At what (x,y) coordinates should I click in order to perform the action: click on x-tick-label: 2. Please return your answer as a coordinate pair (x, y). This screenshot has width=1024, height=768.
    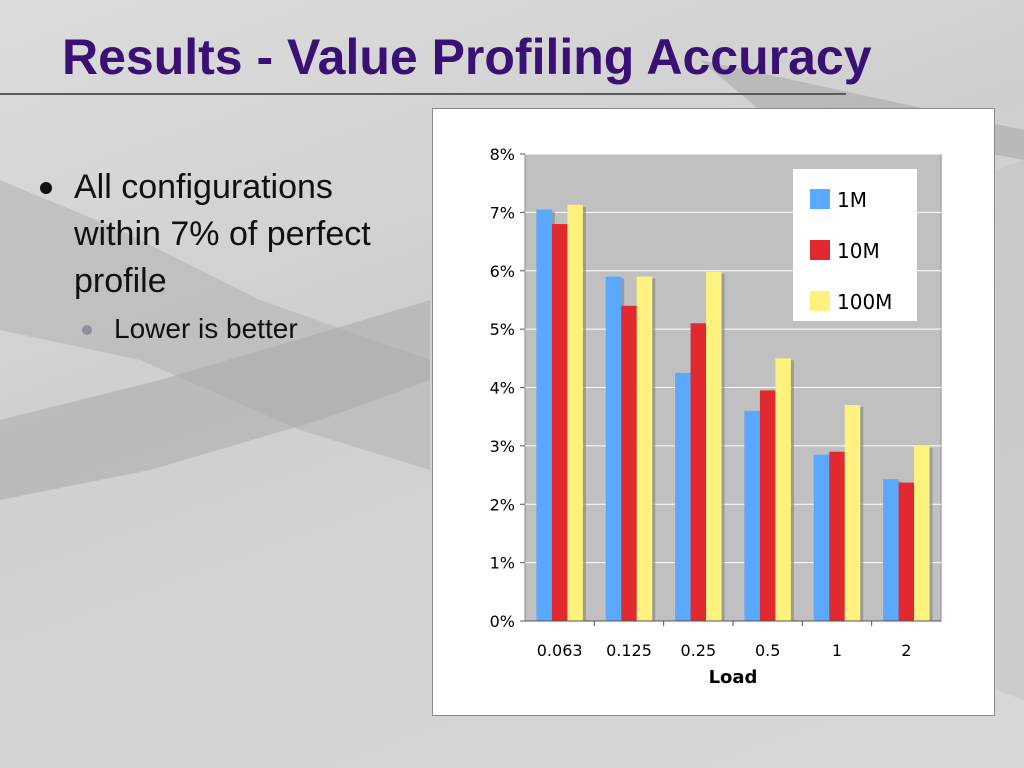
    Looking at the image, I should click on (906, 650).